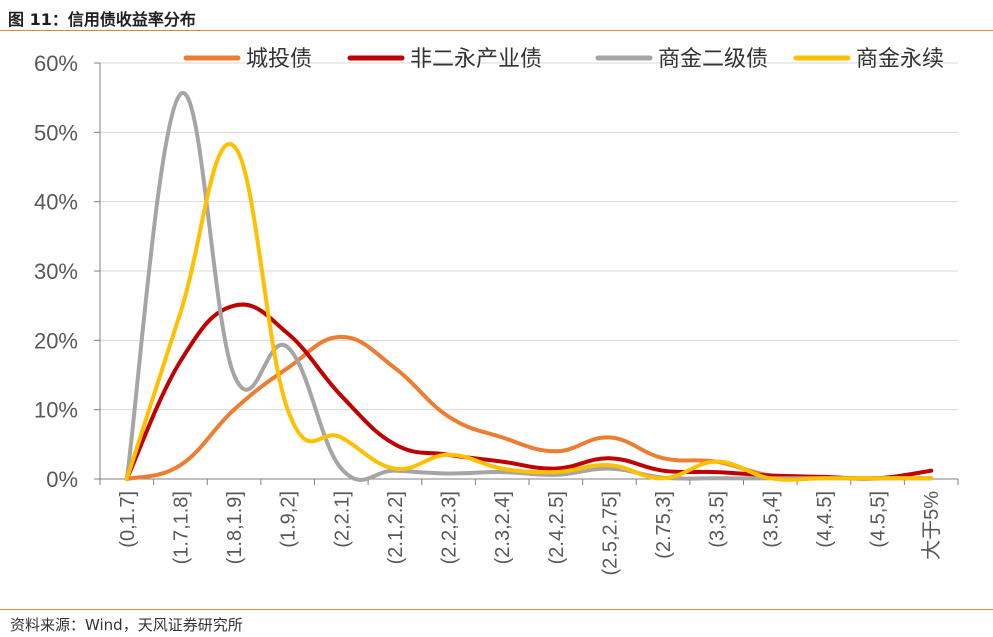  What do you see at coordinates (900, 59) in the screenshot?
I see `legend-label: 商金永续` at bounding box center [900, 59].